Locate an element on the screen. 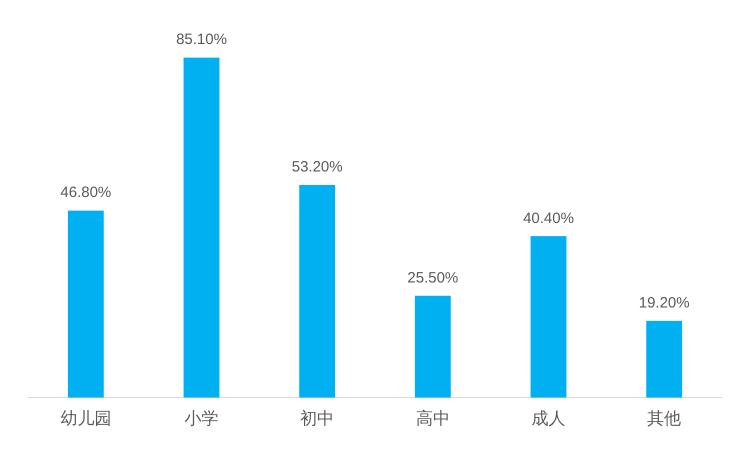 This screenshot has width=750, height=450. data-label: 85.10% is located at coordinates (201, 39).